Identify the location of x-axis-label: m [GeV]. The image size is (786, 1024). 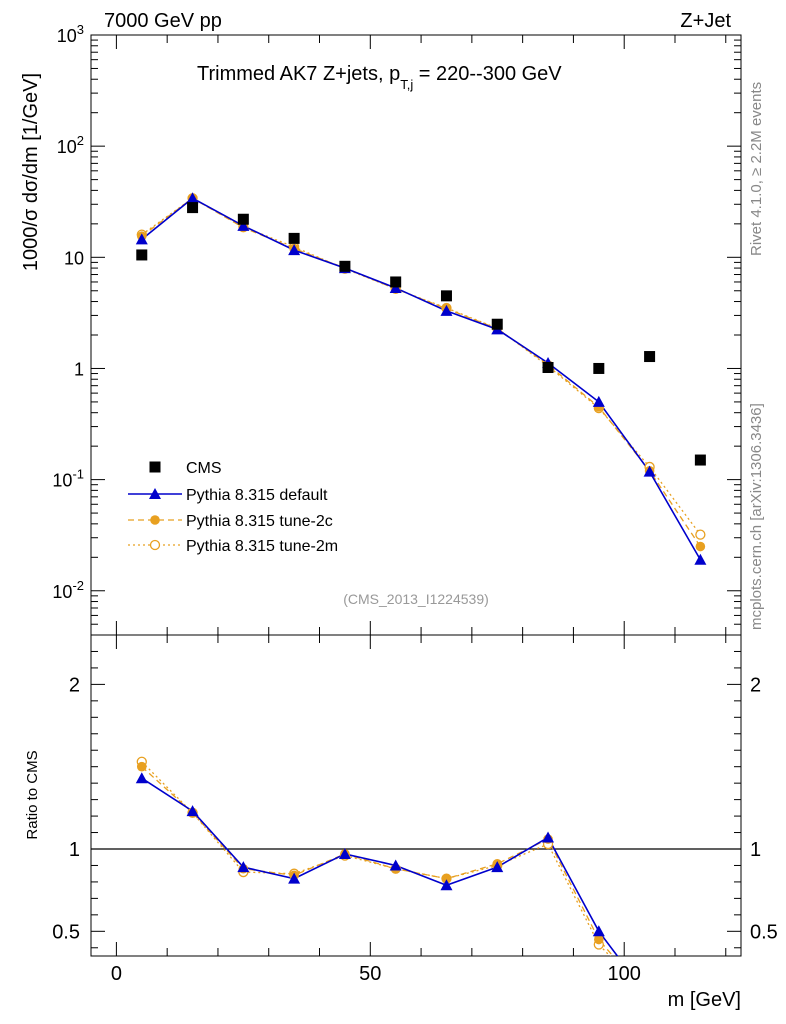
(704, 1000).